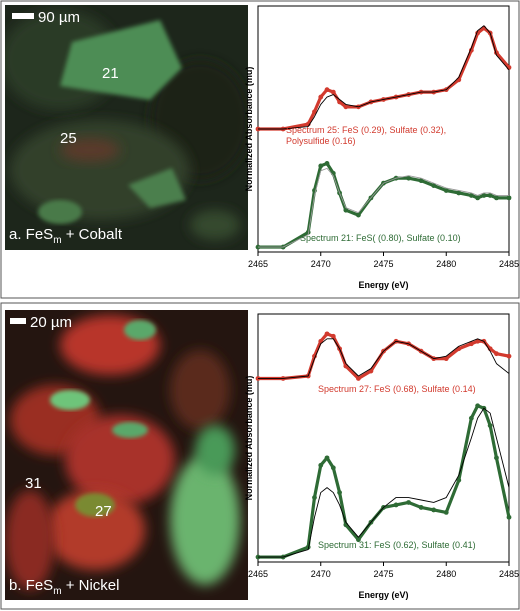 The image size is (520, 611). I want to click on panel-caption: b. FeSm + Nickel, so click(64, 587).